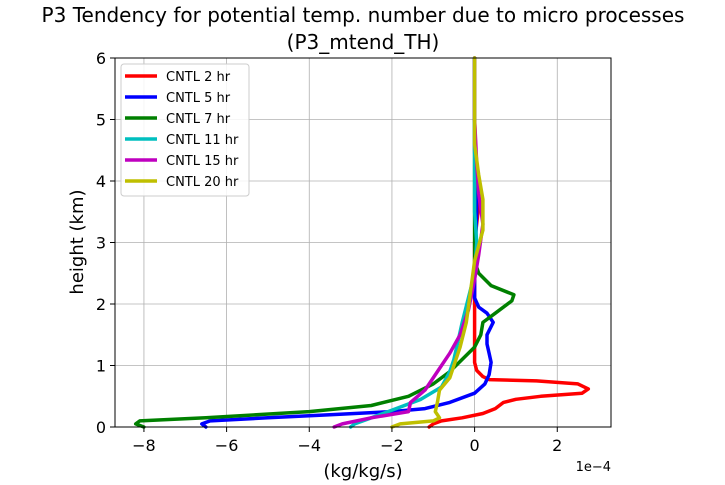  Describe the element at coordinates (198, 77) in the screenshot. I see `legend-label: CNTL 2 hr` at that location.